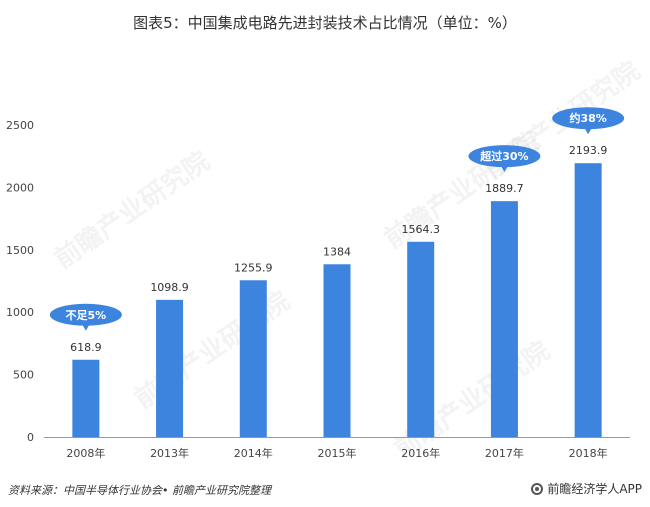 The height and width of the screenshot is (507, 650). What do you see at coordinates (30, 437) in the screenshot?
I see `y-tick-label: 0` at bounding box center [30, 437].